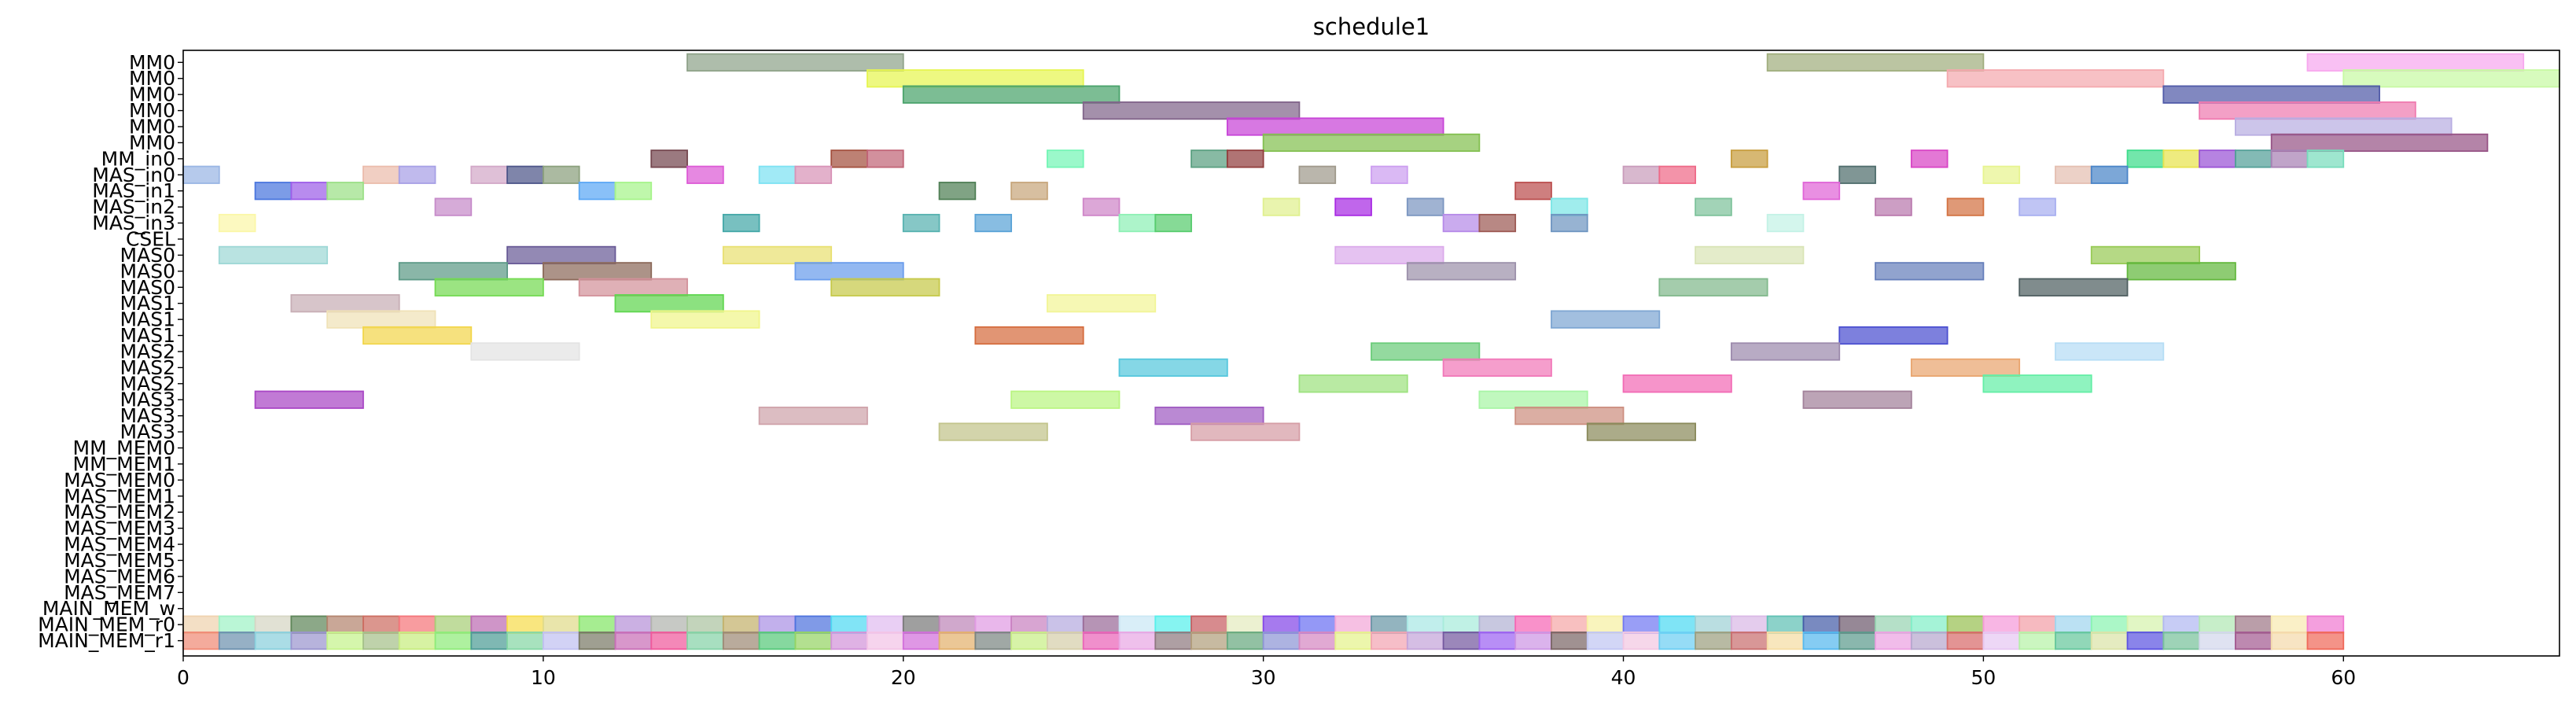 This screenshot has width=2576, height=711. What do you see at coordinates (1371, 26) in the screenshot?
I see `chart-title: schedule1` at bounding box center [1371, 26].